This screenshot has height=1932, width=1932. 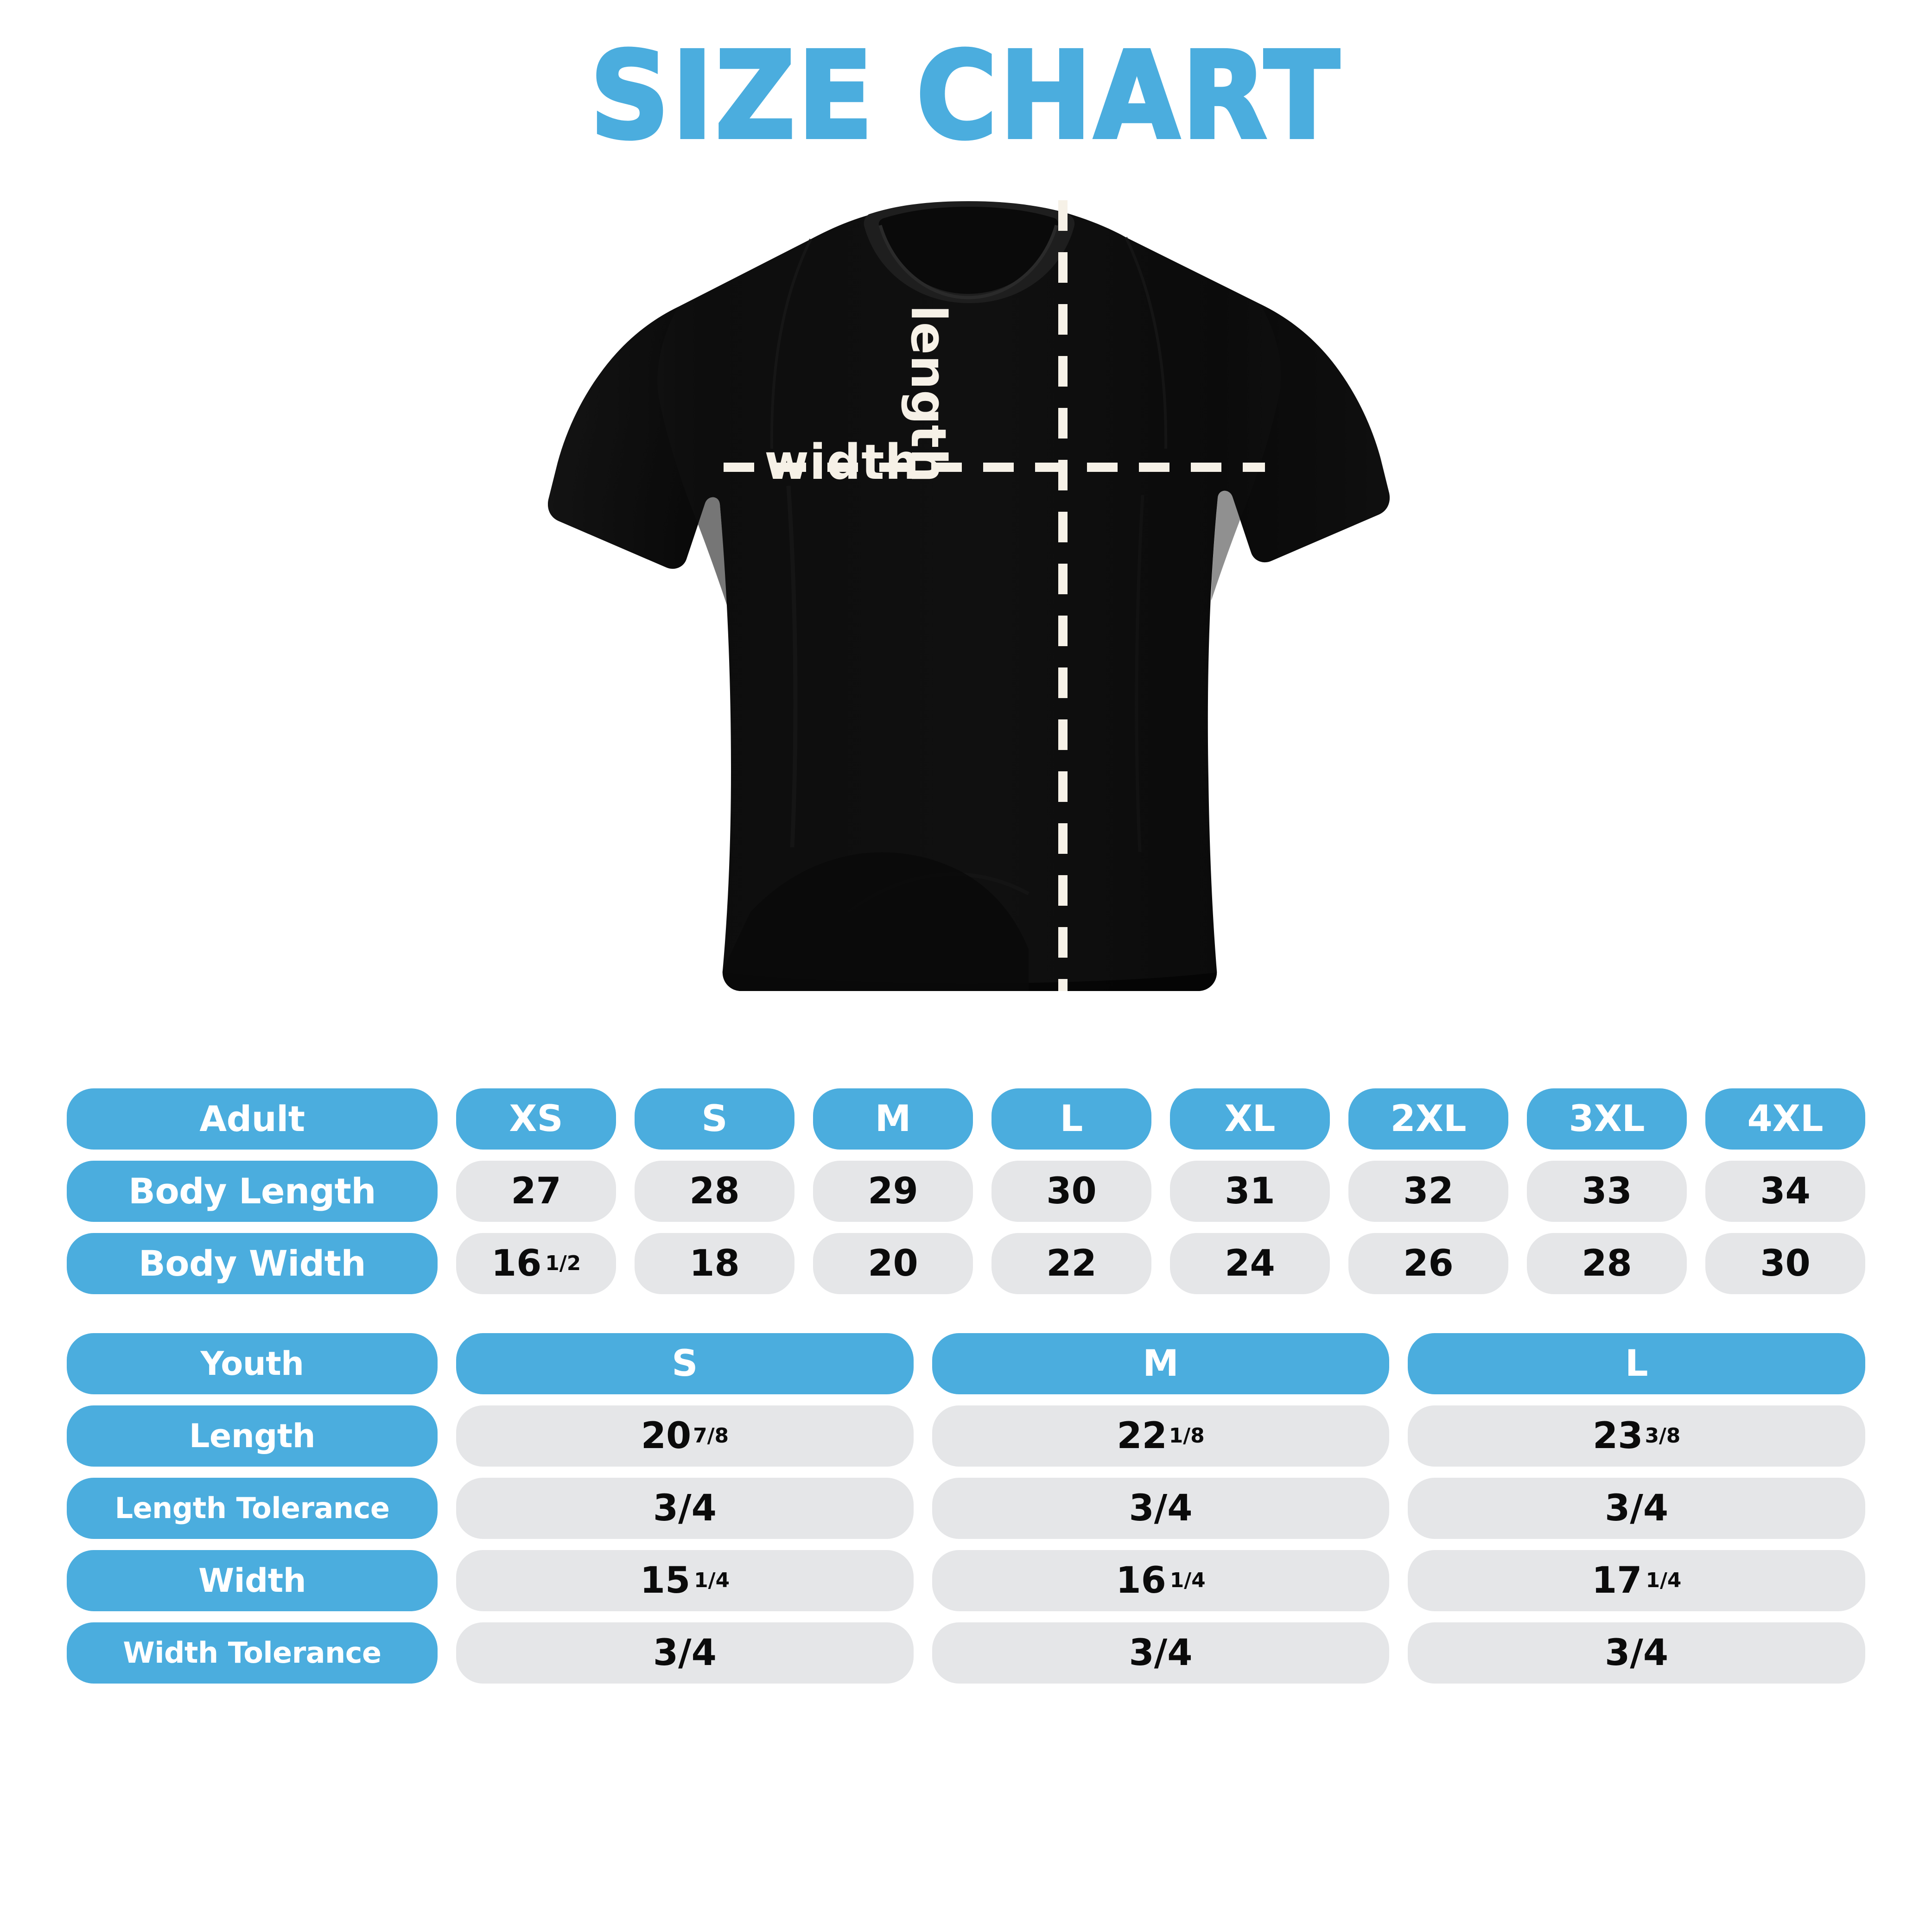 What do you see at coordinates (1637, 1653) in the screenshot?
I see `youth-width-tolerance-l: 3/4` at bounding box center [1637, 1653].